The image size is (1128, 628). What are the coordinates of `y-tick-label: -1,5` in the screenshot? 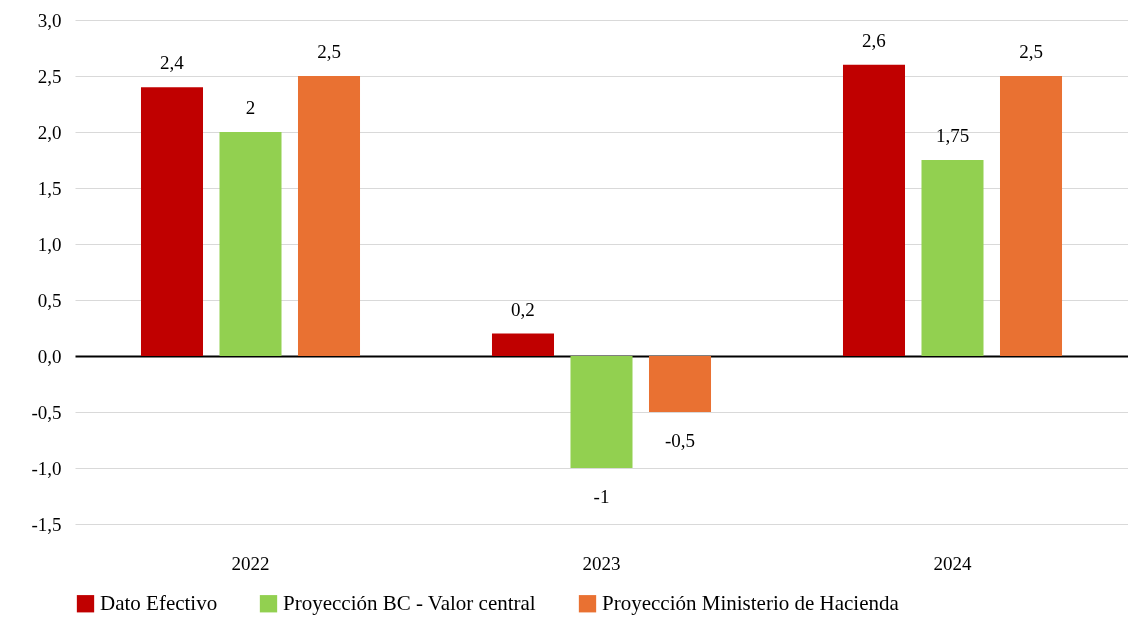 It's located at (46, 524).